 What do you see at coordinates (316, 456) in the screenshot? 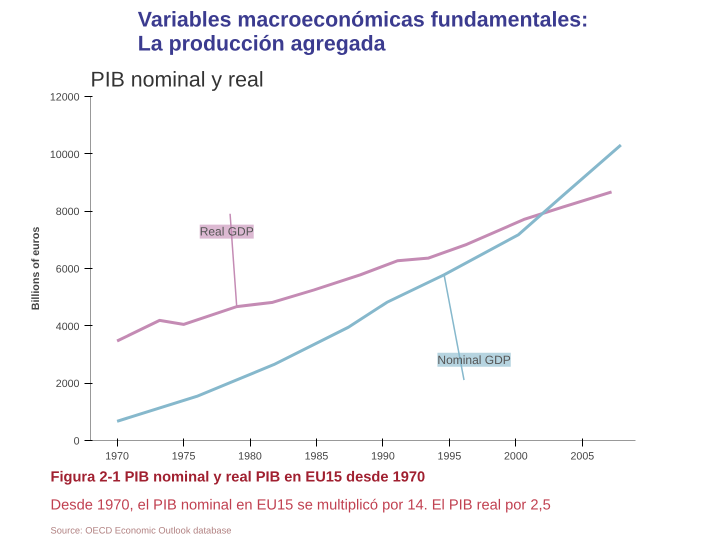
I see `x-tick-label: 1985` at bounding box center [316, 456].